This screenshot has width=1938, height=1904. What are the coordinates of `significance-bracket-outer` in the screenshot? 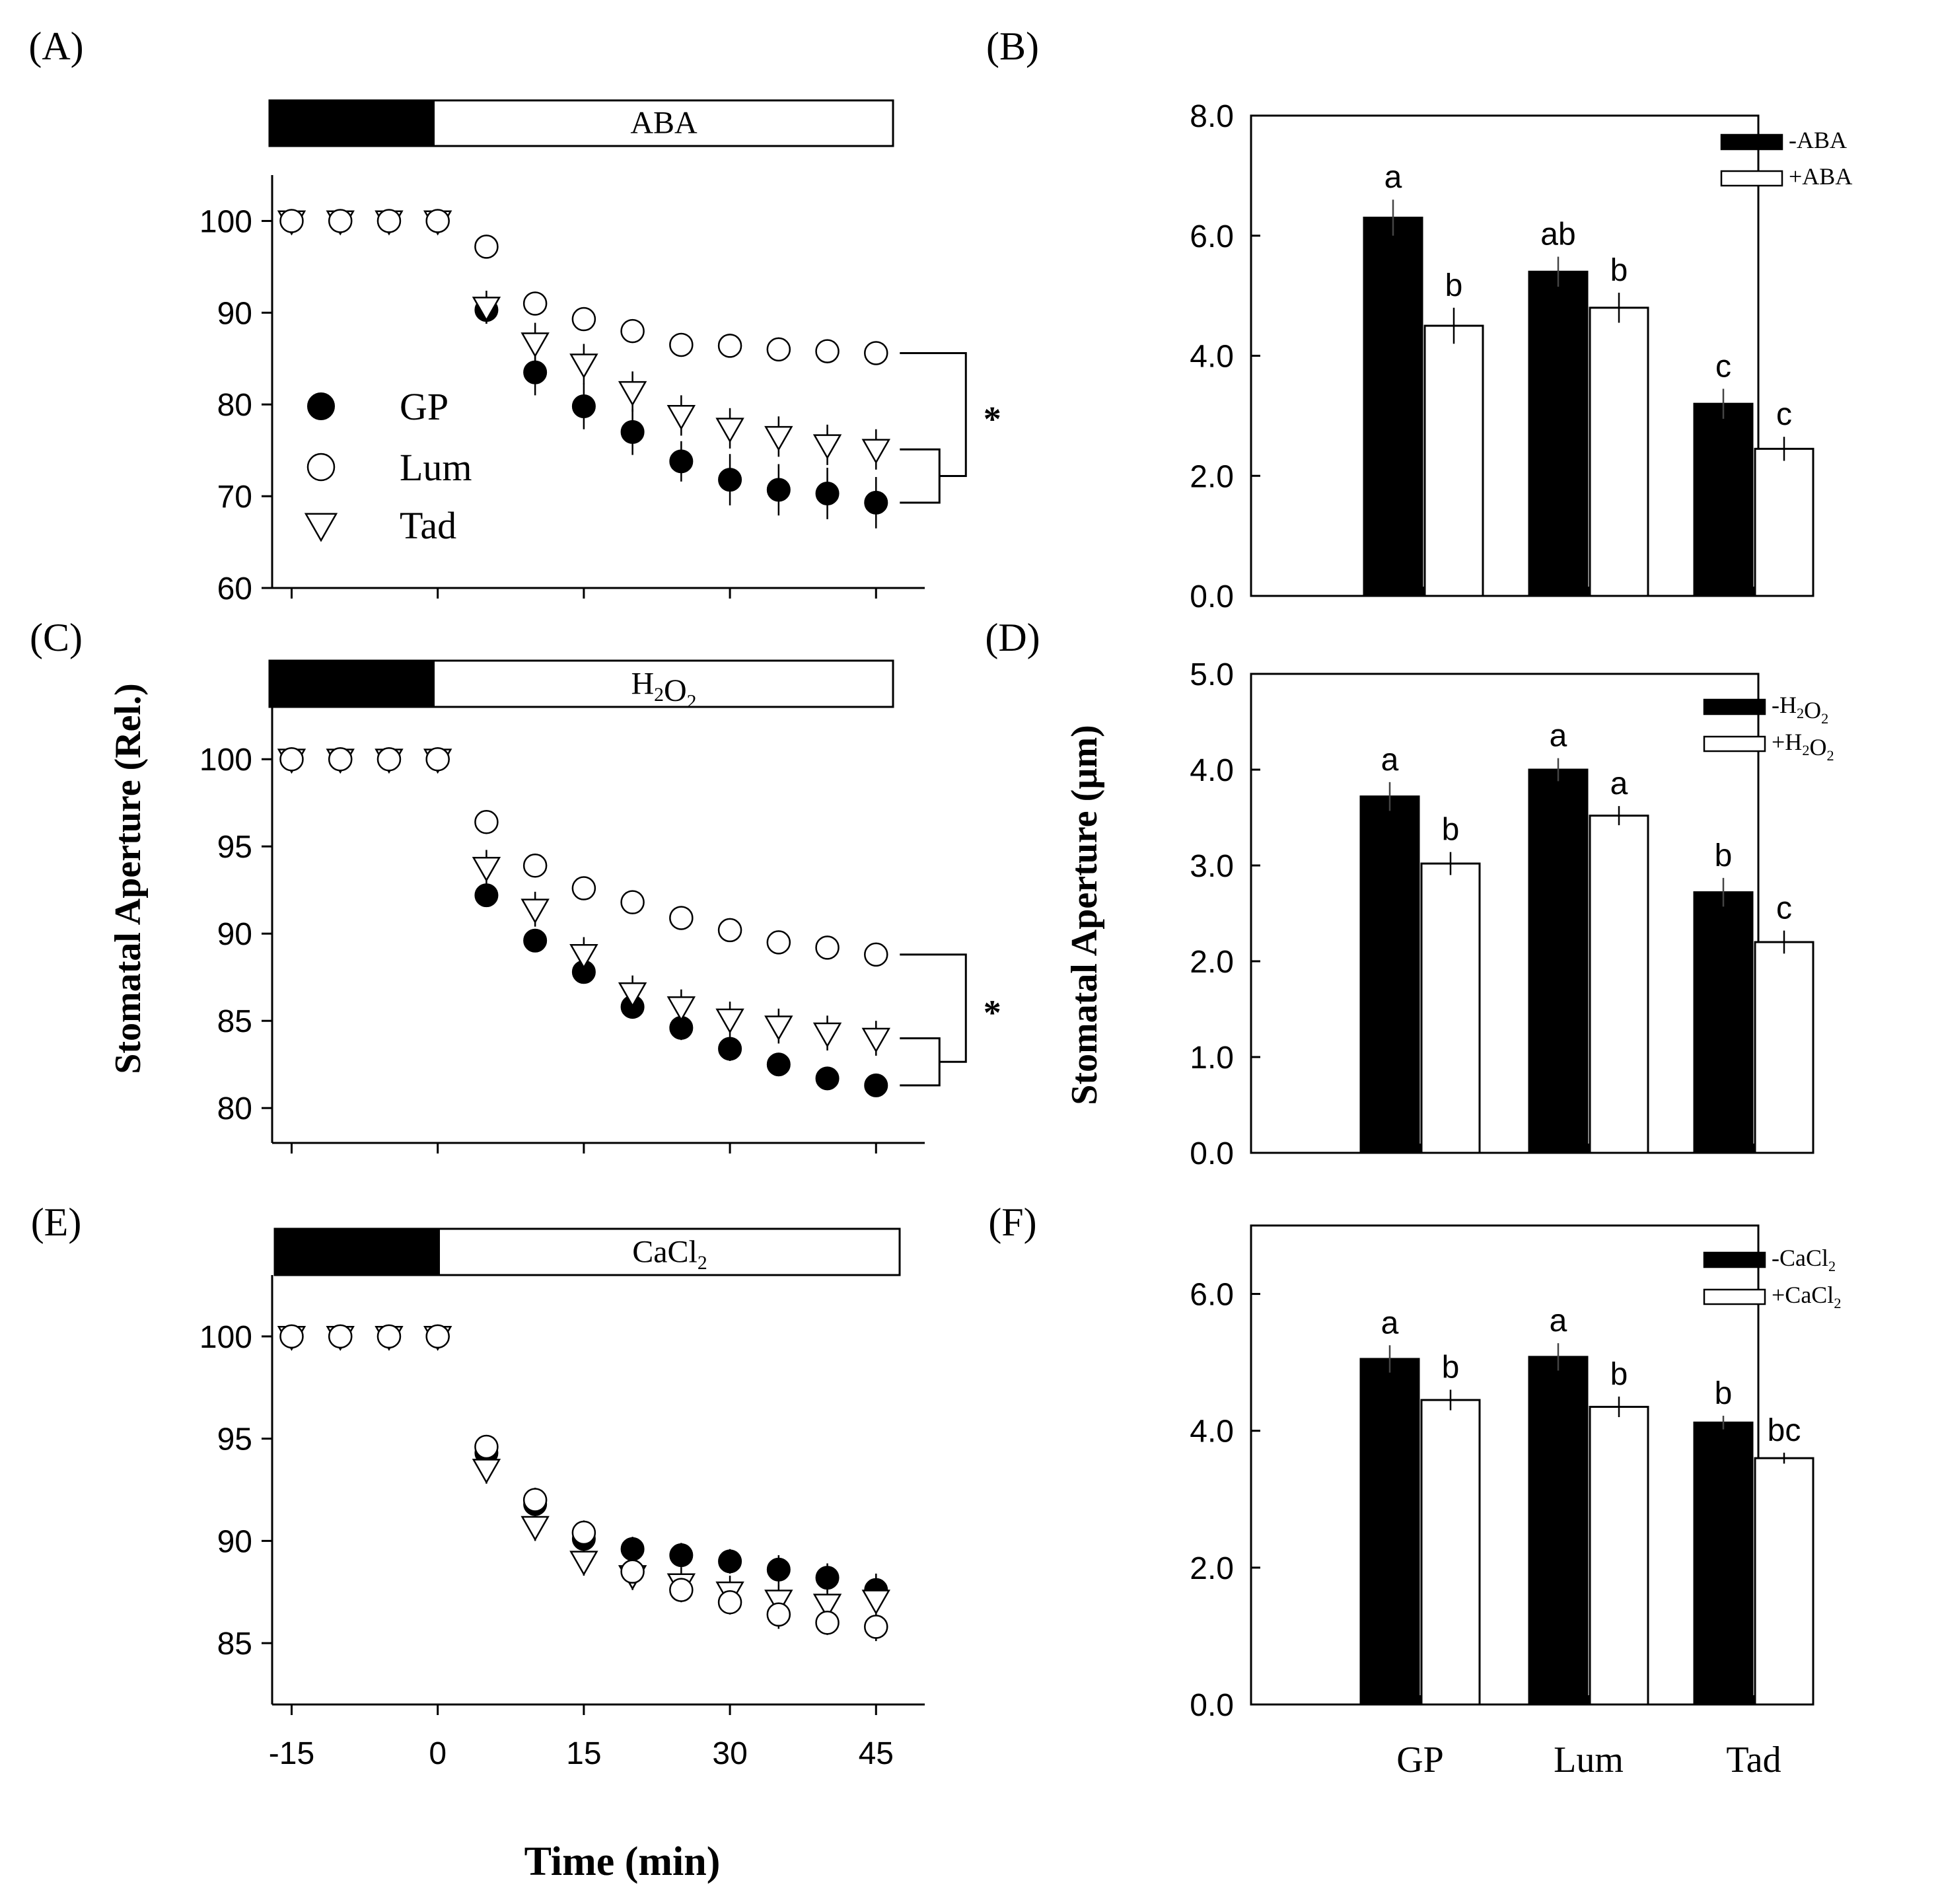 It's located at (933, 1008).